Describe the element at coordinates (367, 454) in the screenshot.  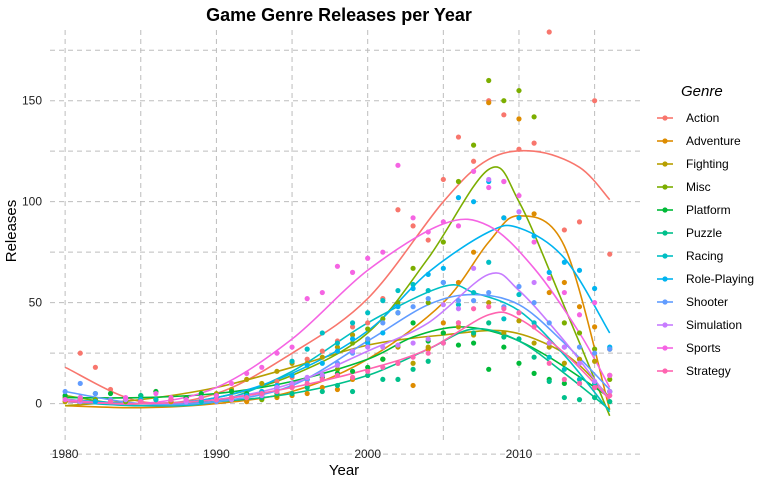
I see `x-tick-label: 2000` at that location.